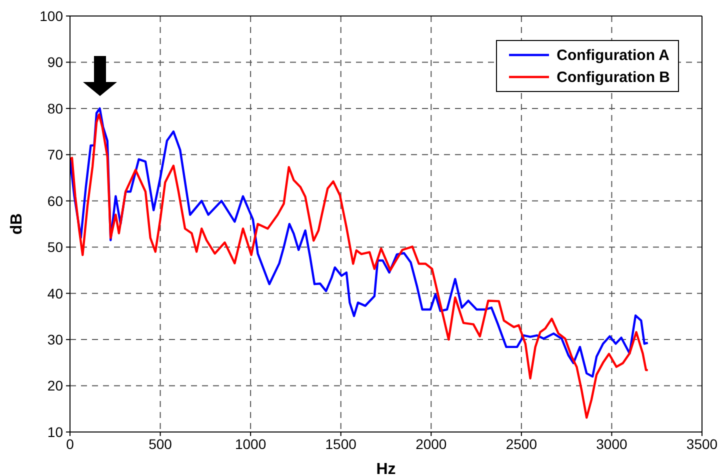 The width and height of the screenshot is (727, 476). Describe the element at coordinates (55, 386) in the screenshot. I see `y-tick-label: 20` at that location.